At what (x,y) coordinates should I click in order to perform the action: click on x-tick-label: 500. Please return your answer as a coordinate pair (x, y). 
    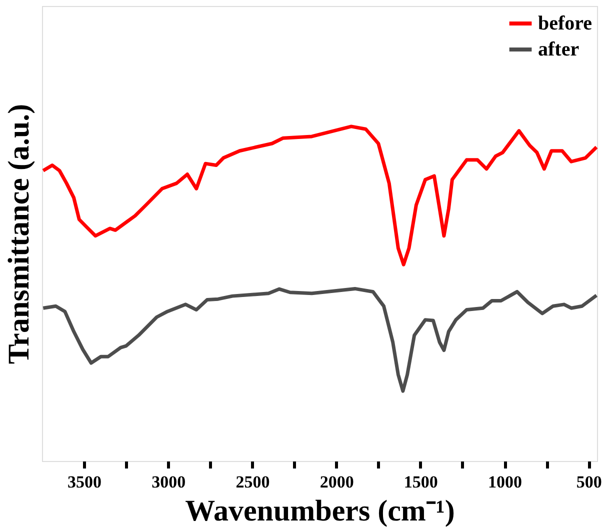
    Looking at the image, I should click on (589, 482).